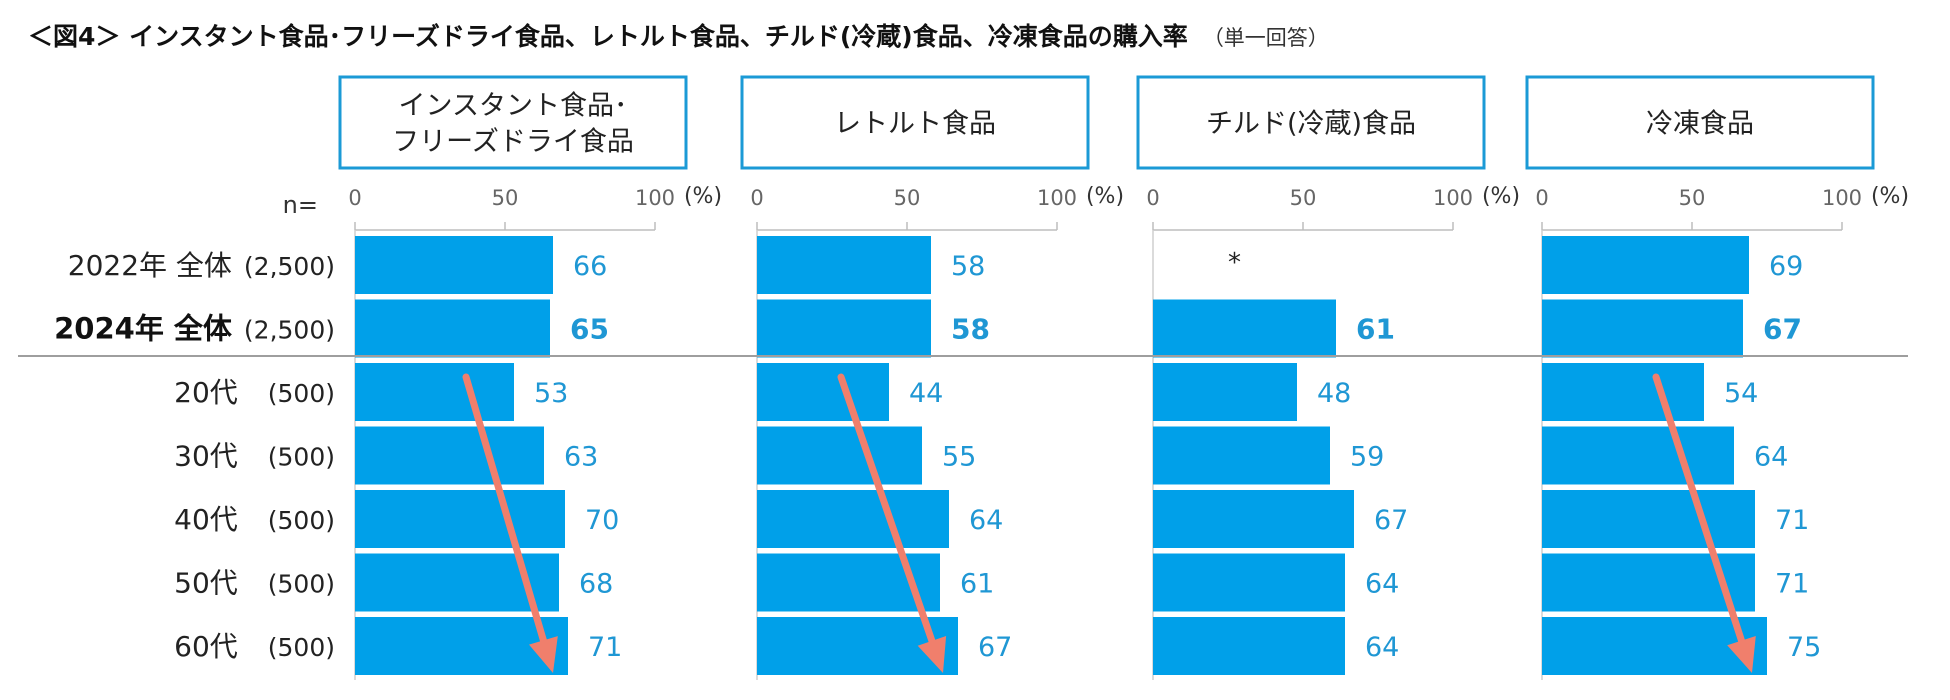 Image resolution: width=1950 pixels, height=700 pixels. Describe the element at coordinates (143, 329) in the screenshot. I see `row-label-name: 2024年 全体` at that location.